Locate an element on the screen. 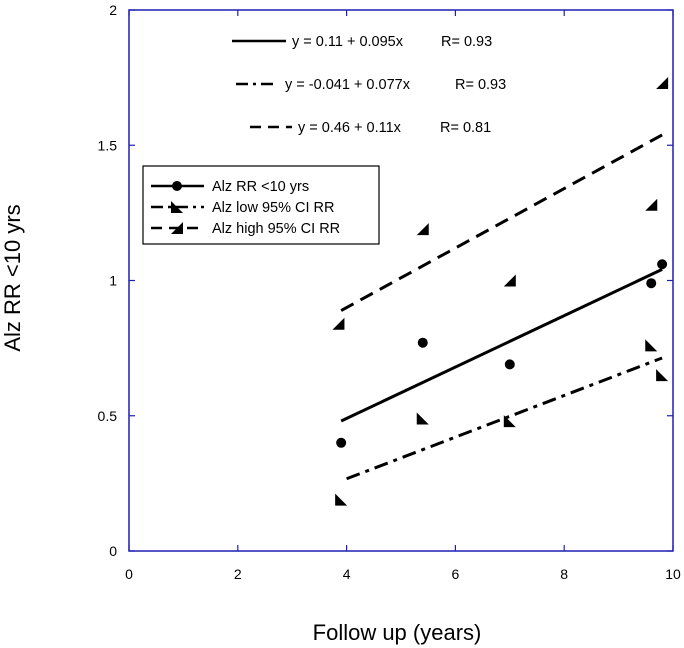 Image resolution: width=684 pixels, height=648 pixels. fit-equation: y = -0.041 + 0.077x is located at coordinates (348, 85).